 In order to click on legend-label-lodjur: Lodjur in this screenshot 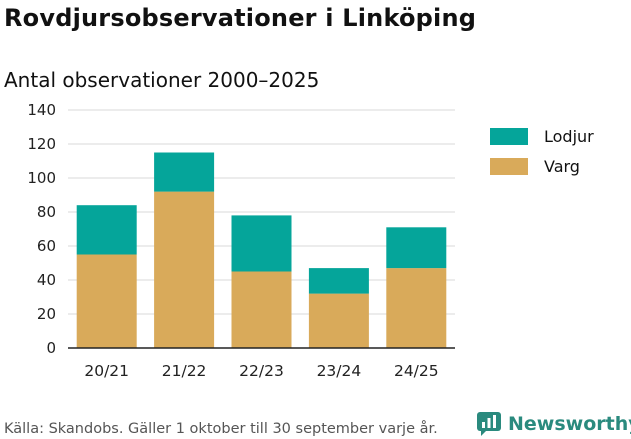, I will do `click(569, 136)`.